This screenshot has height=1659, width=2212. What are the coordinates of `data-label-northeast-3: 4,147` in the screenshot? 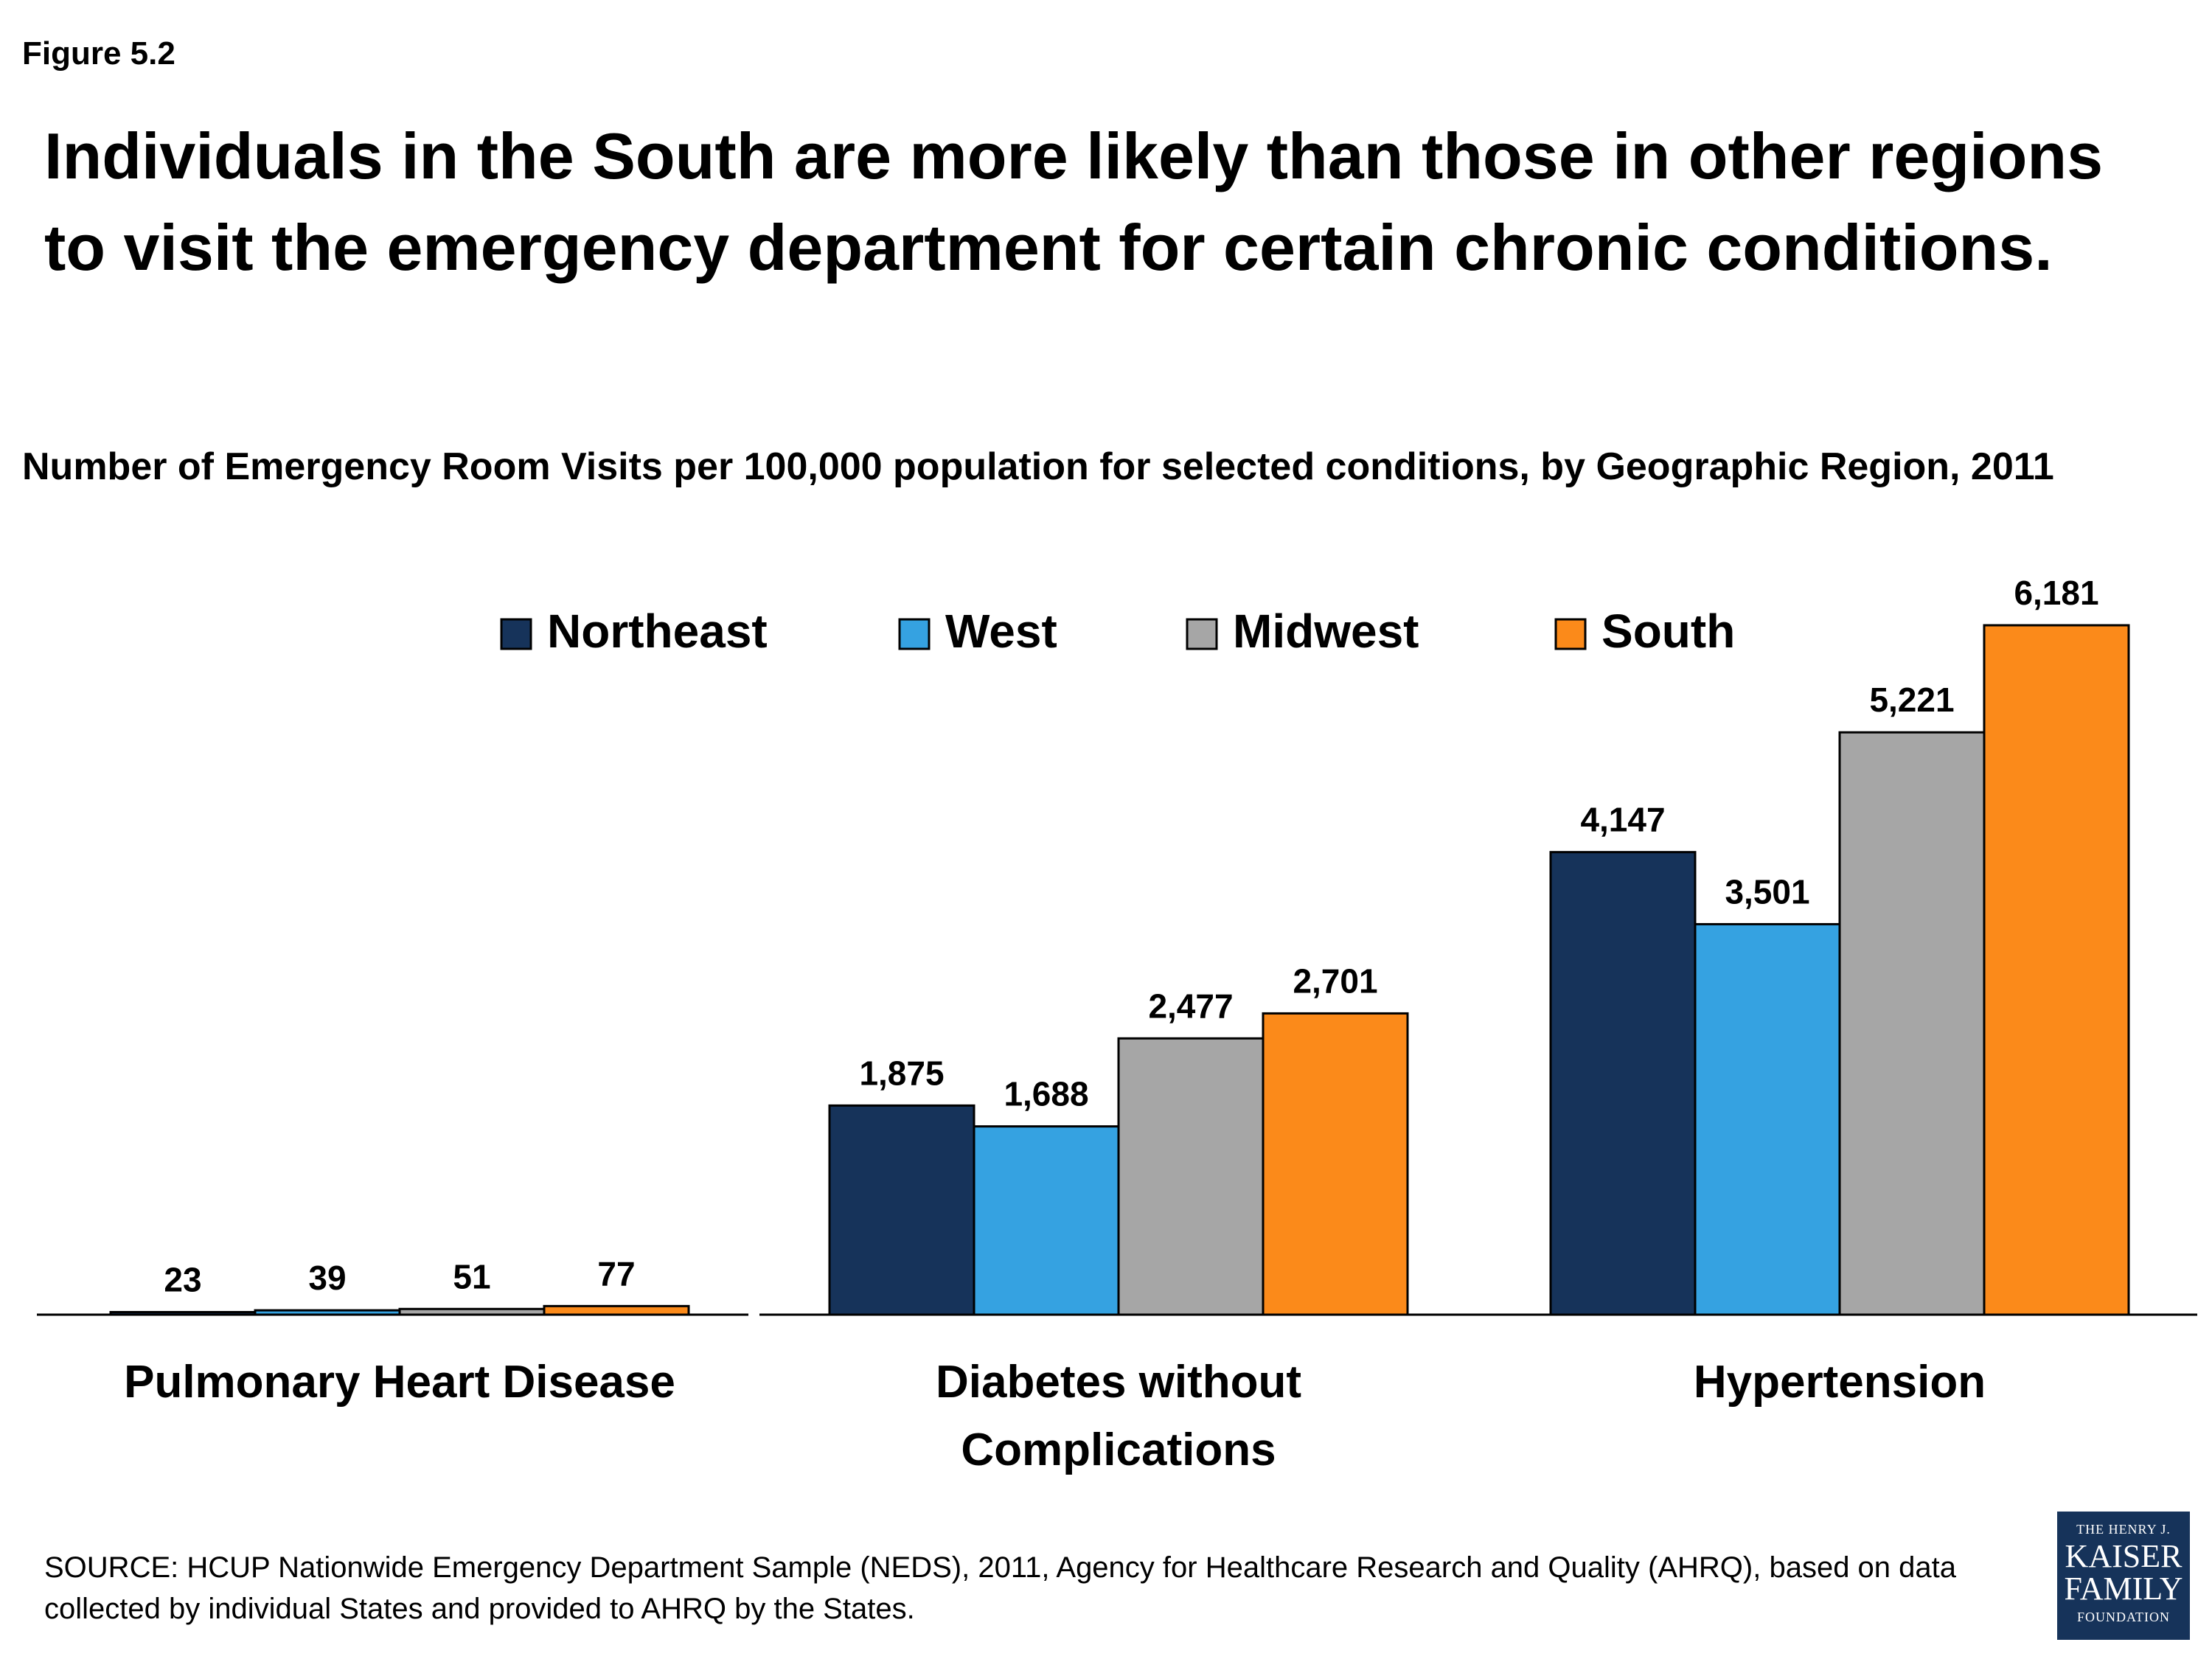 It's located at (1622, 820).